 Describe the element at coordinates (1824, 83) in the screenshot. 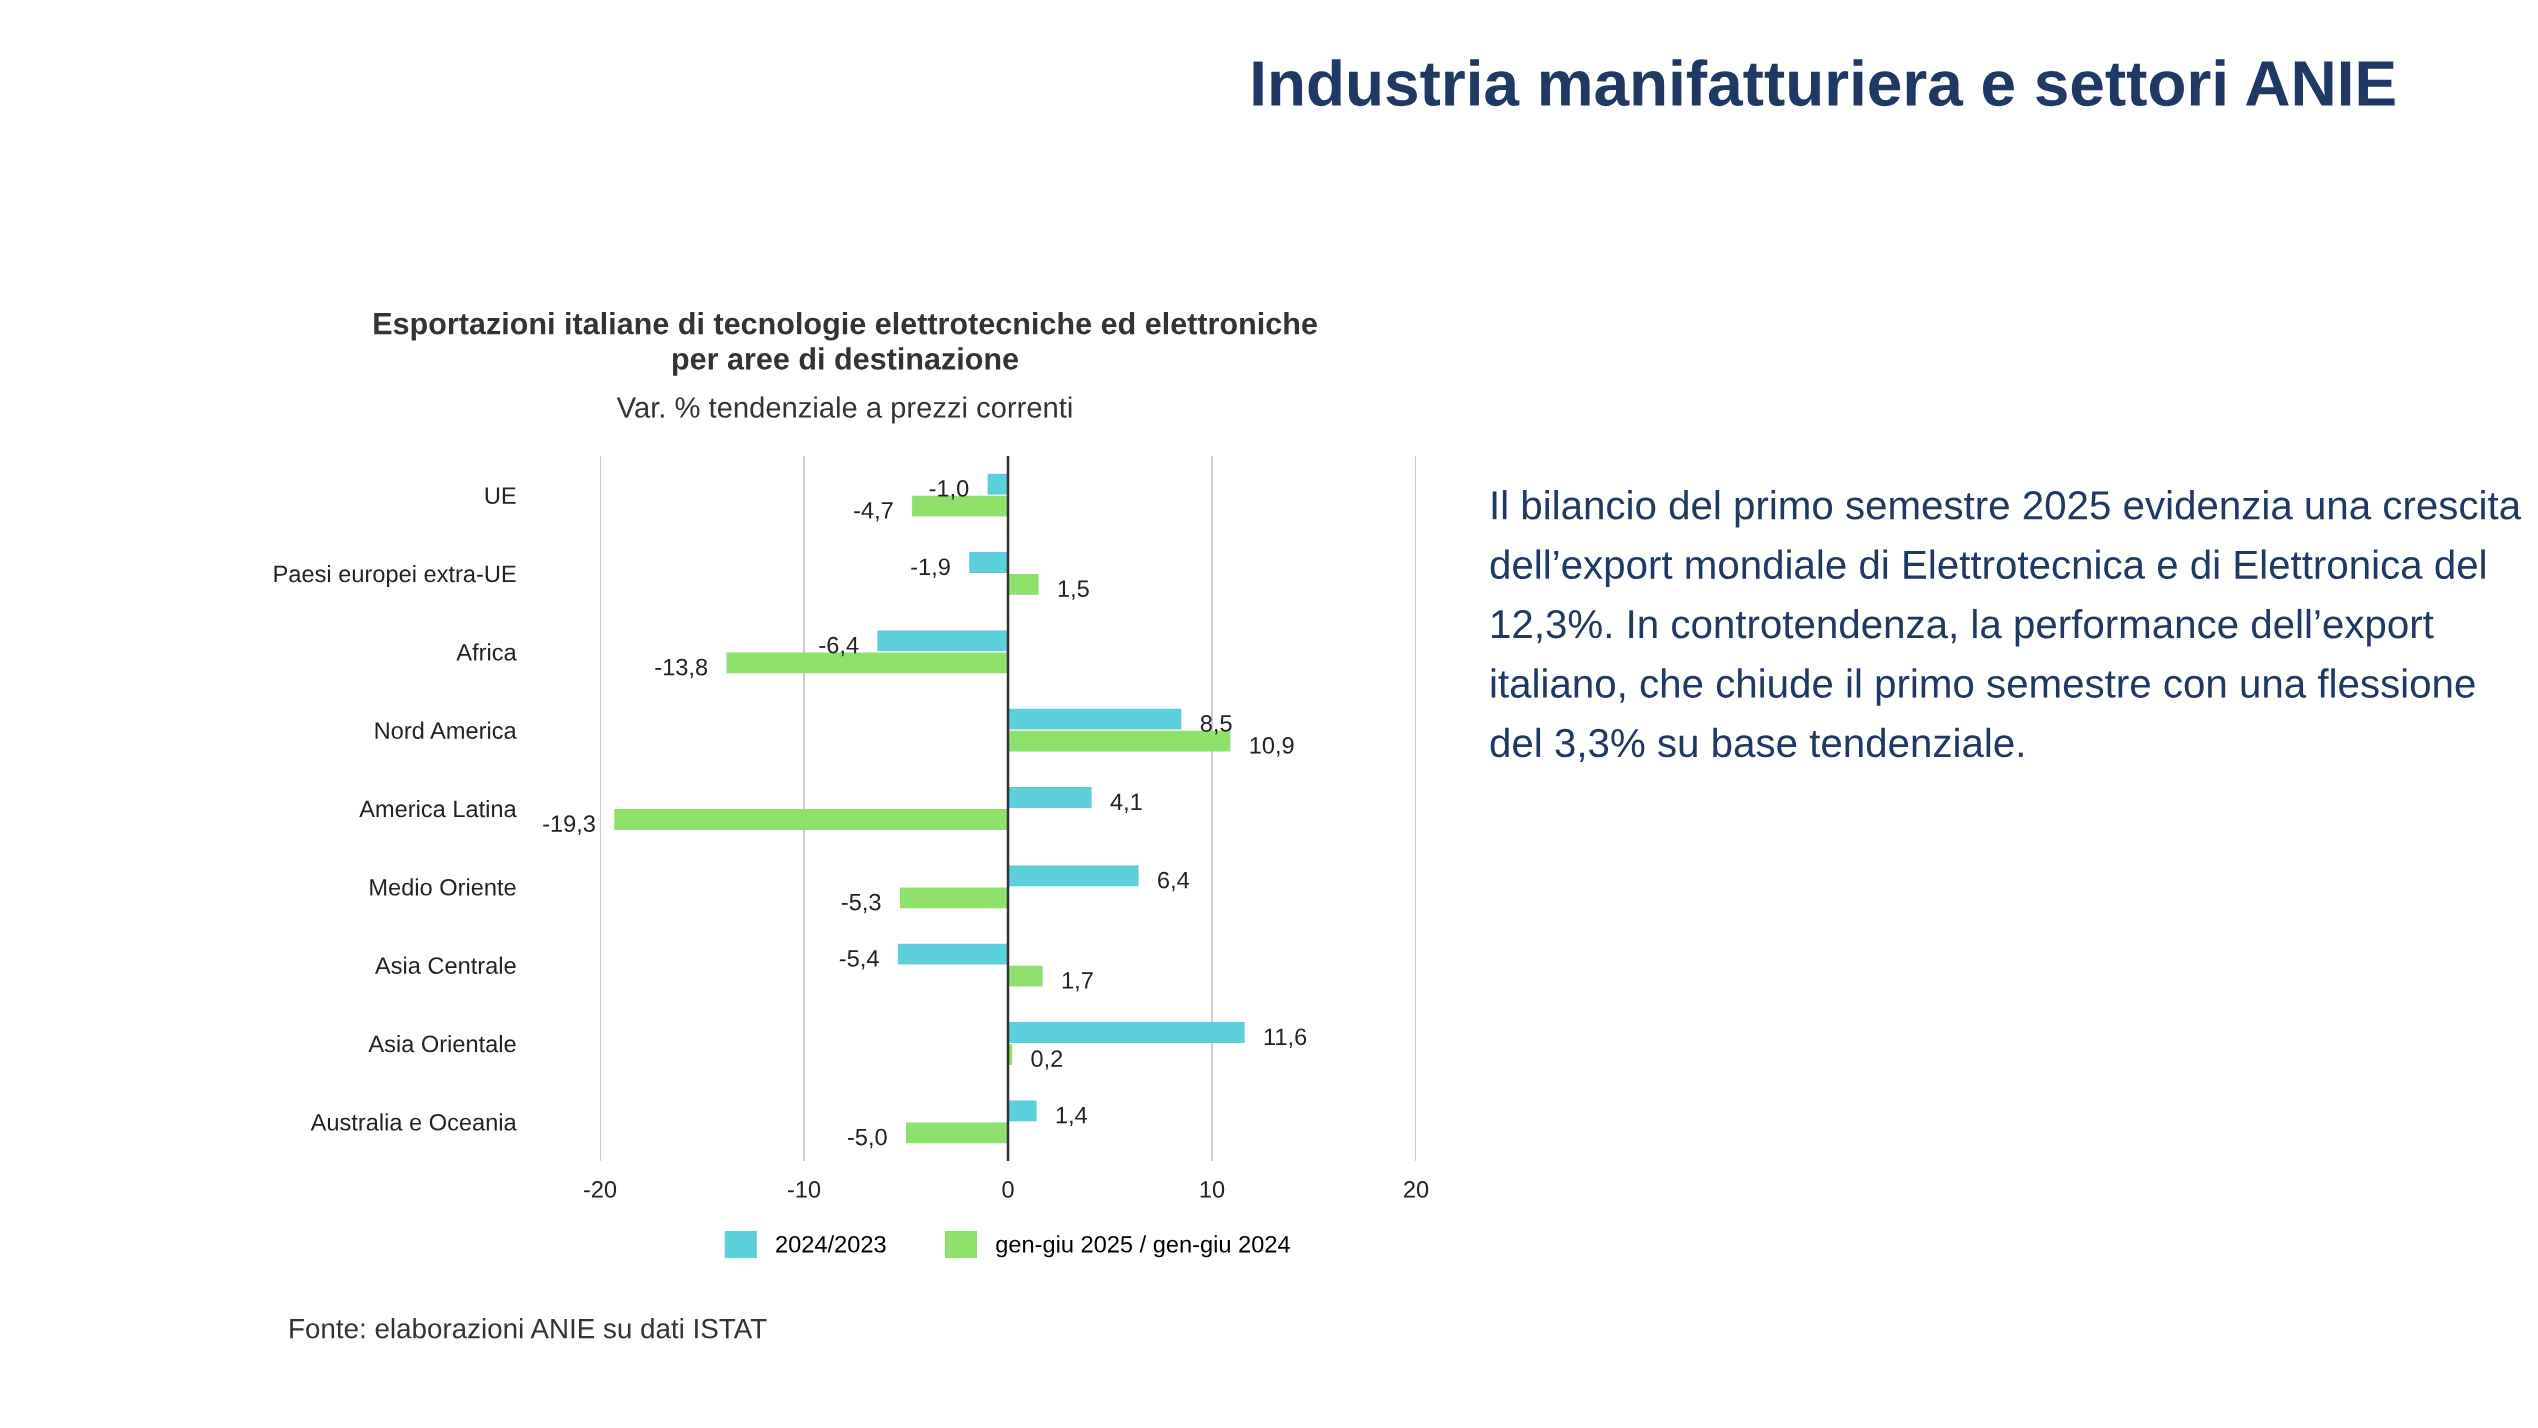

I see `text: Industria manifatturiera e settori ANIE` at that location.